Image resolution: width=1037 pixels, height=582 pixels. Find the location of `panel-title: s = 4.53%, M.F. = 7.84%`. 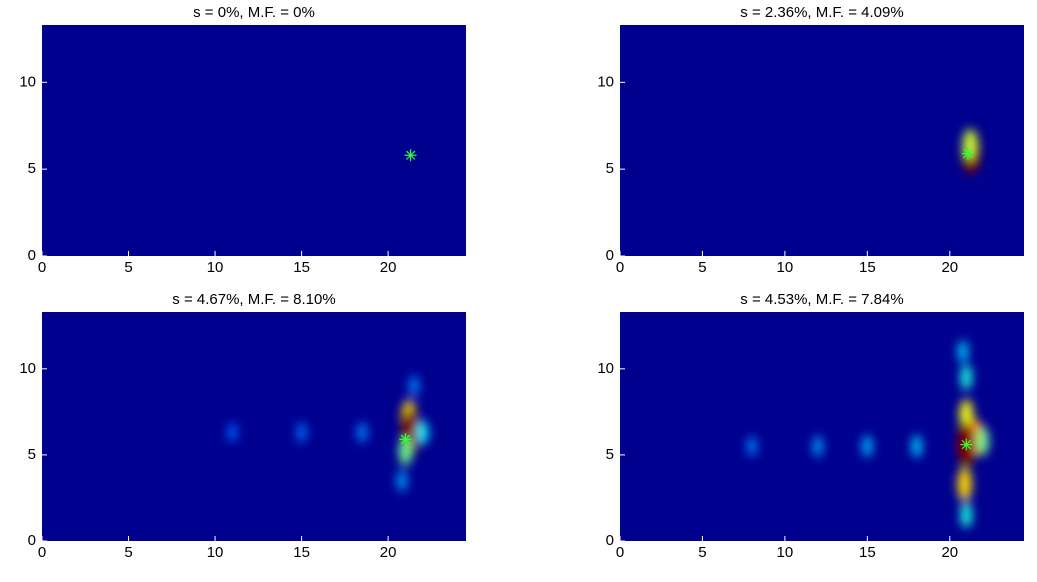

panel-title: s = 4.53%, M.F. = 7.84% is located at coordinates (821, 299).